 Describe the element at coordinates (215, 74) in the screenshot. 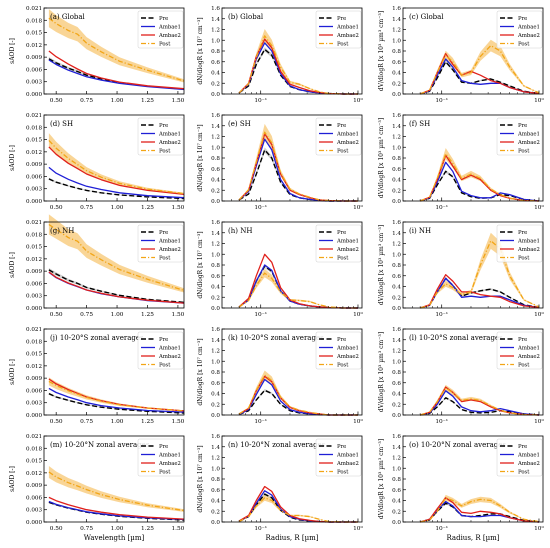

I see `y-tick-label: 0.4` at that location.